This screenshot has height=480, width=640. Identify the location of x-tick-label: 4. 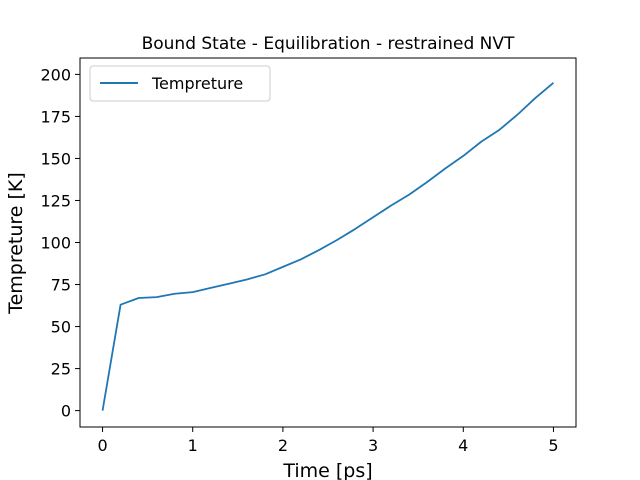
(463, 445).